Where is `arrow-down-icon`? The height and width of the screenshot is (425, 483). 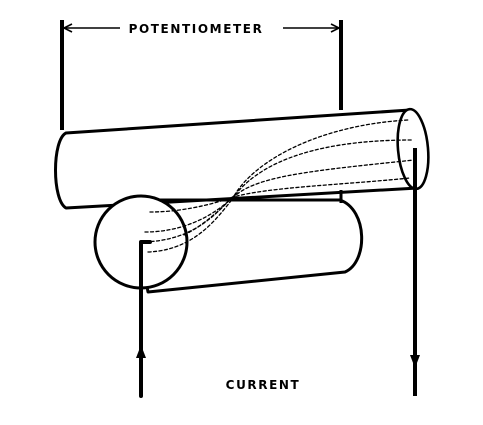
arrow-down-icon is located at coordinates (415, 361).